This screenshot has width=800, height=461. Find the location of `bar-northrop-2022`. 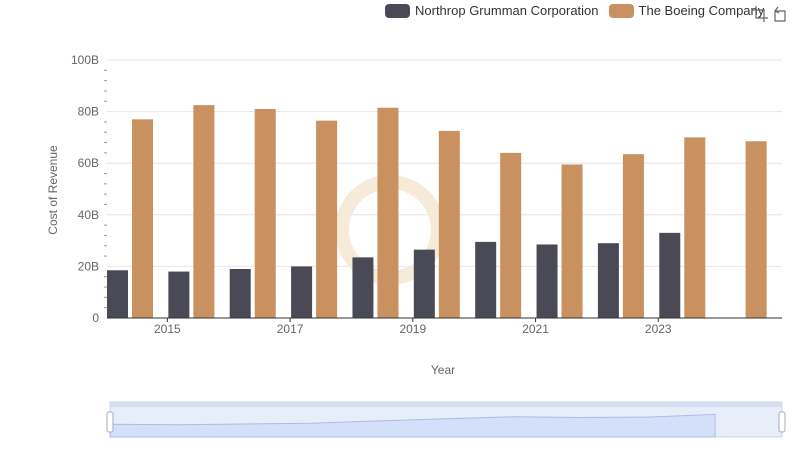

bar-northrop-2022 is located at coordinates (608, 280).